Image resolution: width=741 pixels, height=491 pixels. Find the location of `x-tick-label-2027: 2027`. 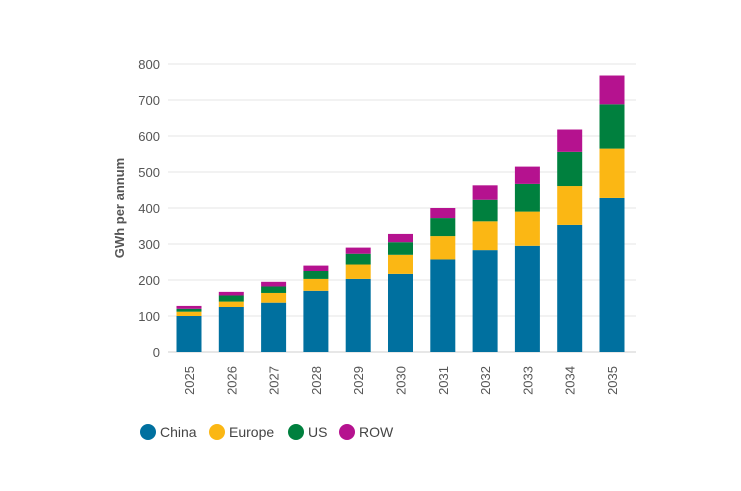

x-tick-label-2027: 2027 is located at coordinates (274, 380).